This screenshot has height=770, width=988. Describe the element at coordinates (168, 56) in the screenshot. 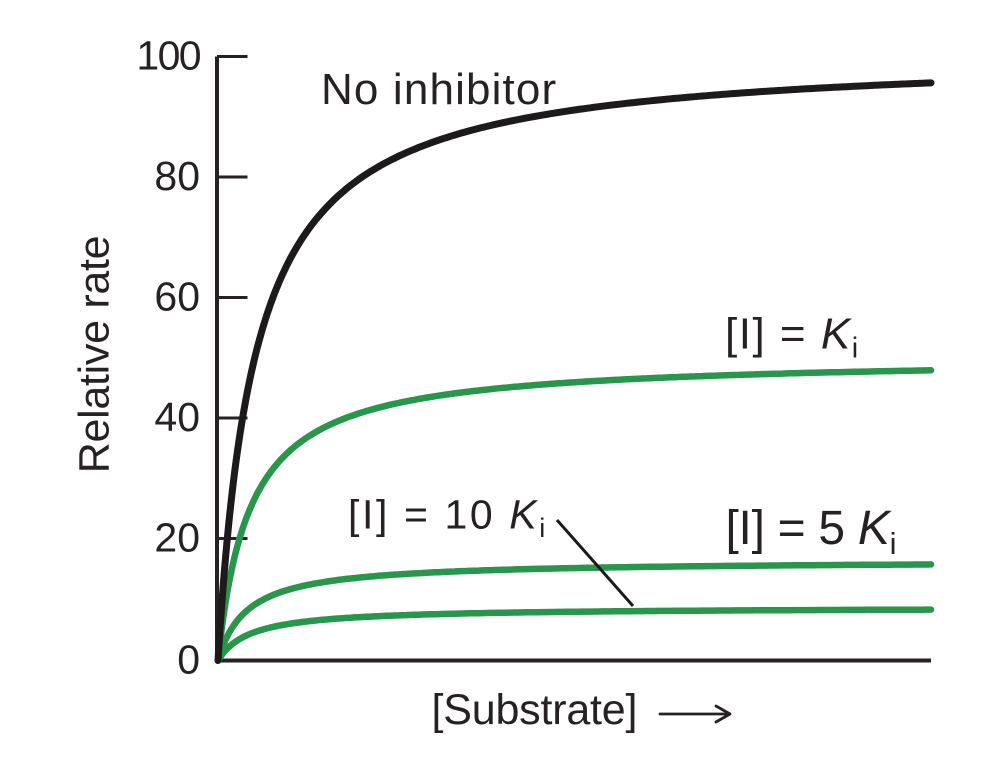

I see `svg-text: 100` at that location.